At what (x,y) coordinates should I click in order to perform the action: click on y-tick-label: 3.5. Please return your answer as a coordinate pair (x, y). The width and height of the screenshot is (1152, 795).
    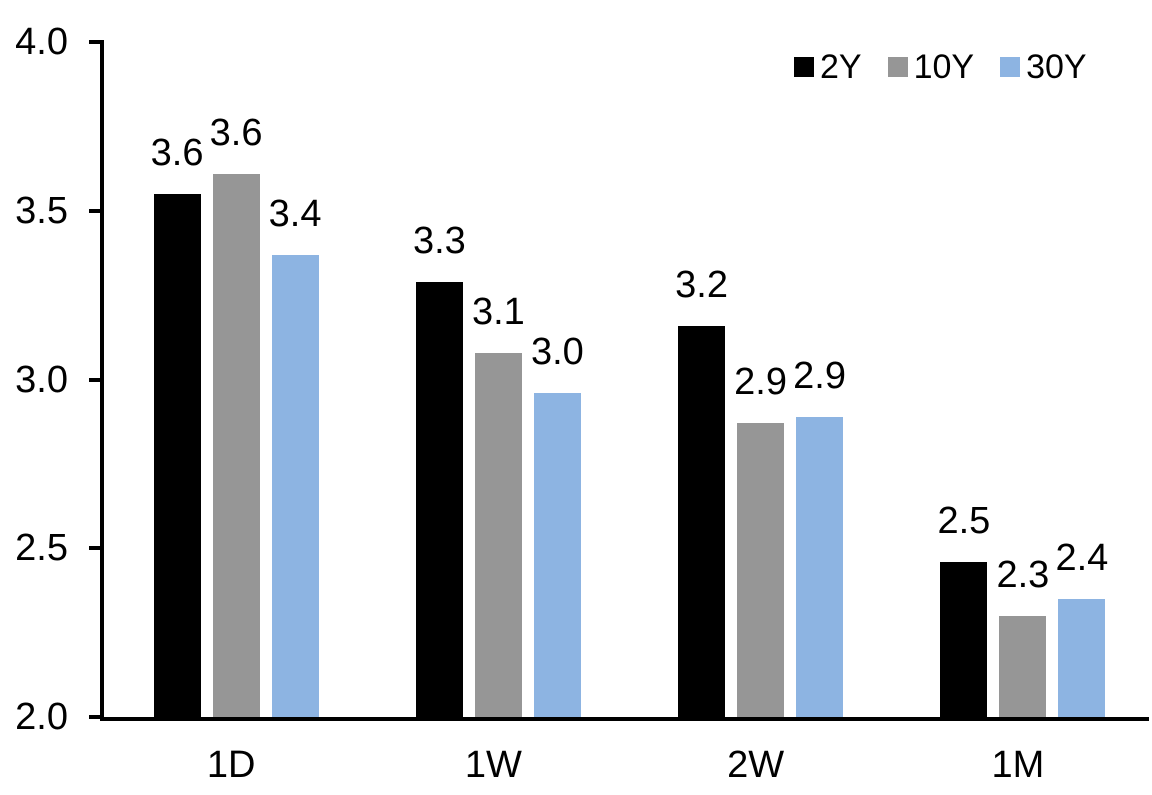
    Looking at the image, I should click on (41, 210).